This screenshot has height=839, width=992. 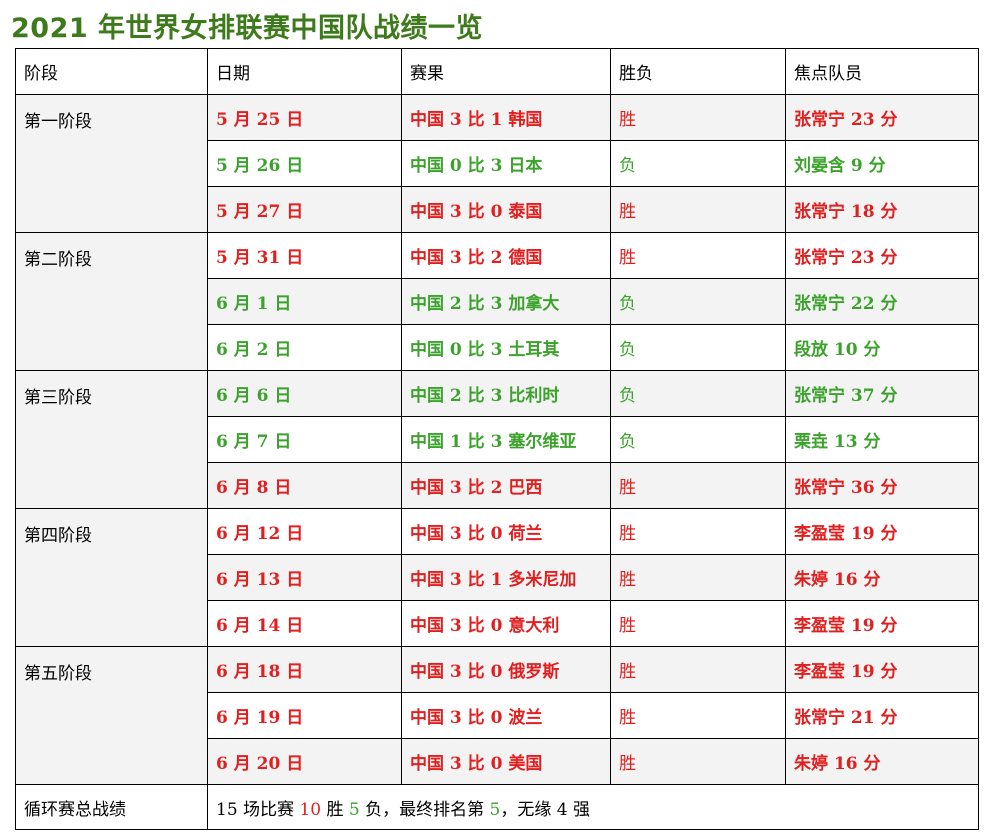 What do you see at coordinates (111, 439) in the screenshot?
I see `stage-cell: 第三阶段` at bounding box center [111, 439].